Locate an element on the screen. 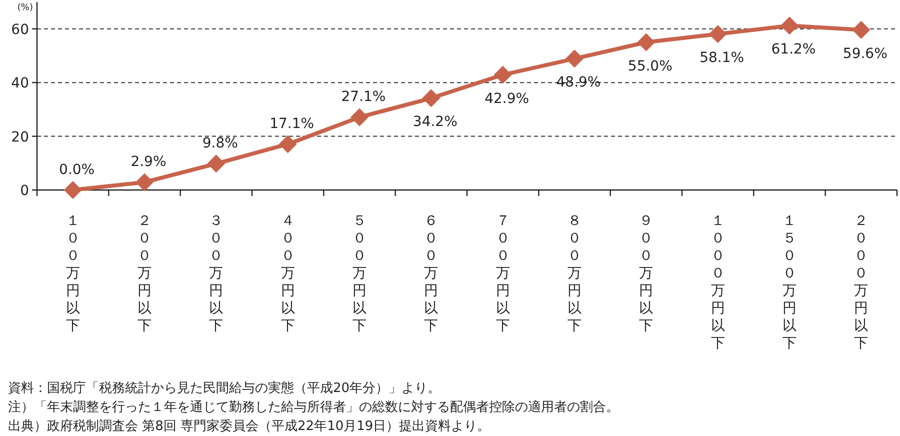 This screenshot has height=436, width=900. x-tick-label: ９００万円以下 is located at coordinates (646, 273).